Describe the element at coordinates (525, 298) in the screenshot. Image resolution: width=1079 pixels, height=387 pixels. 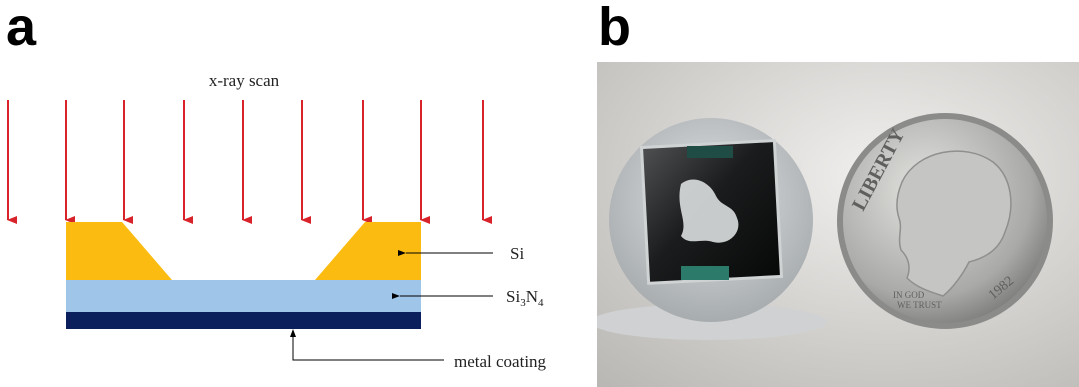
I see `si3n4-label: Si3N4` at that location.